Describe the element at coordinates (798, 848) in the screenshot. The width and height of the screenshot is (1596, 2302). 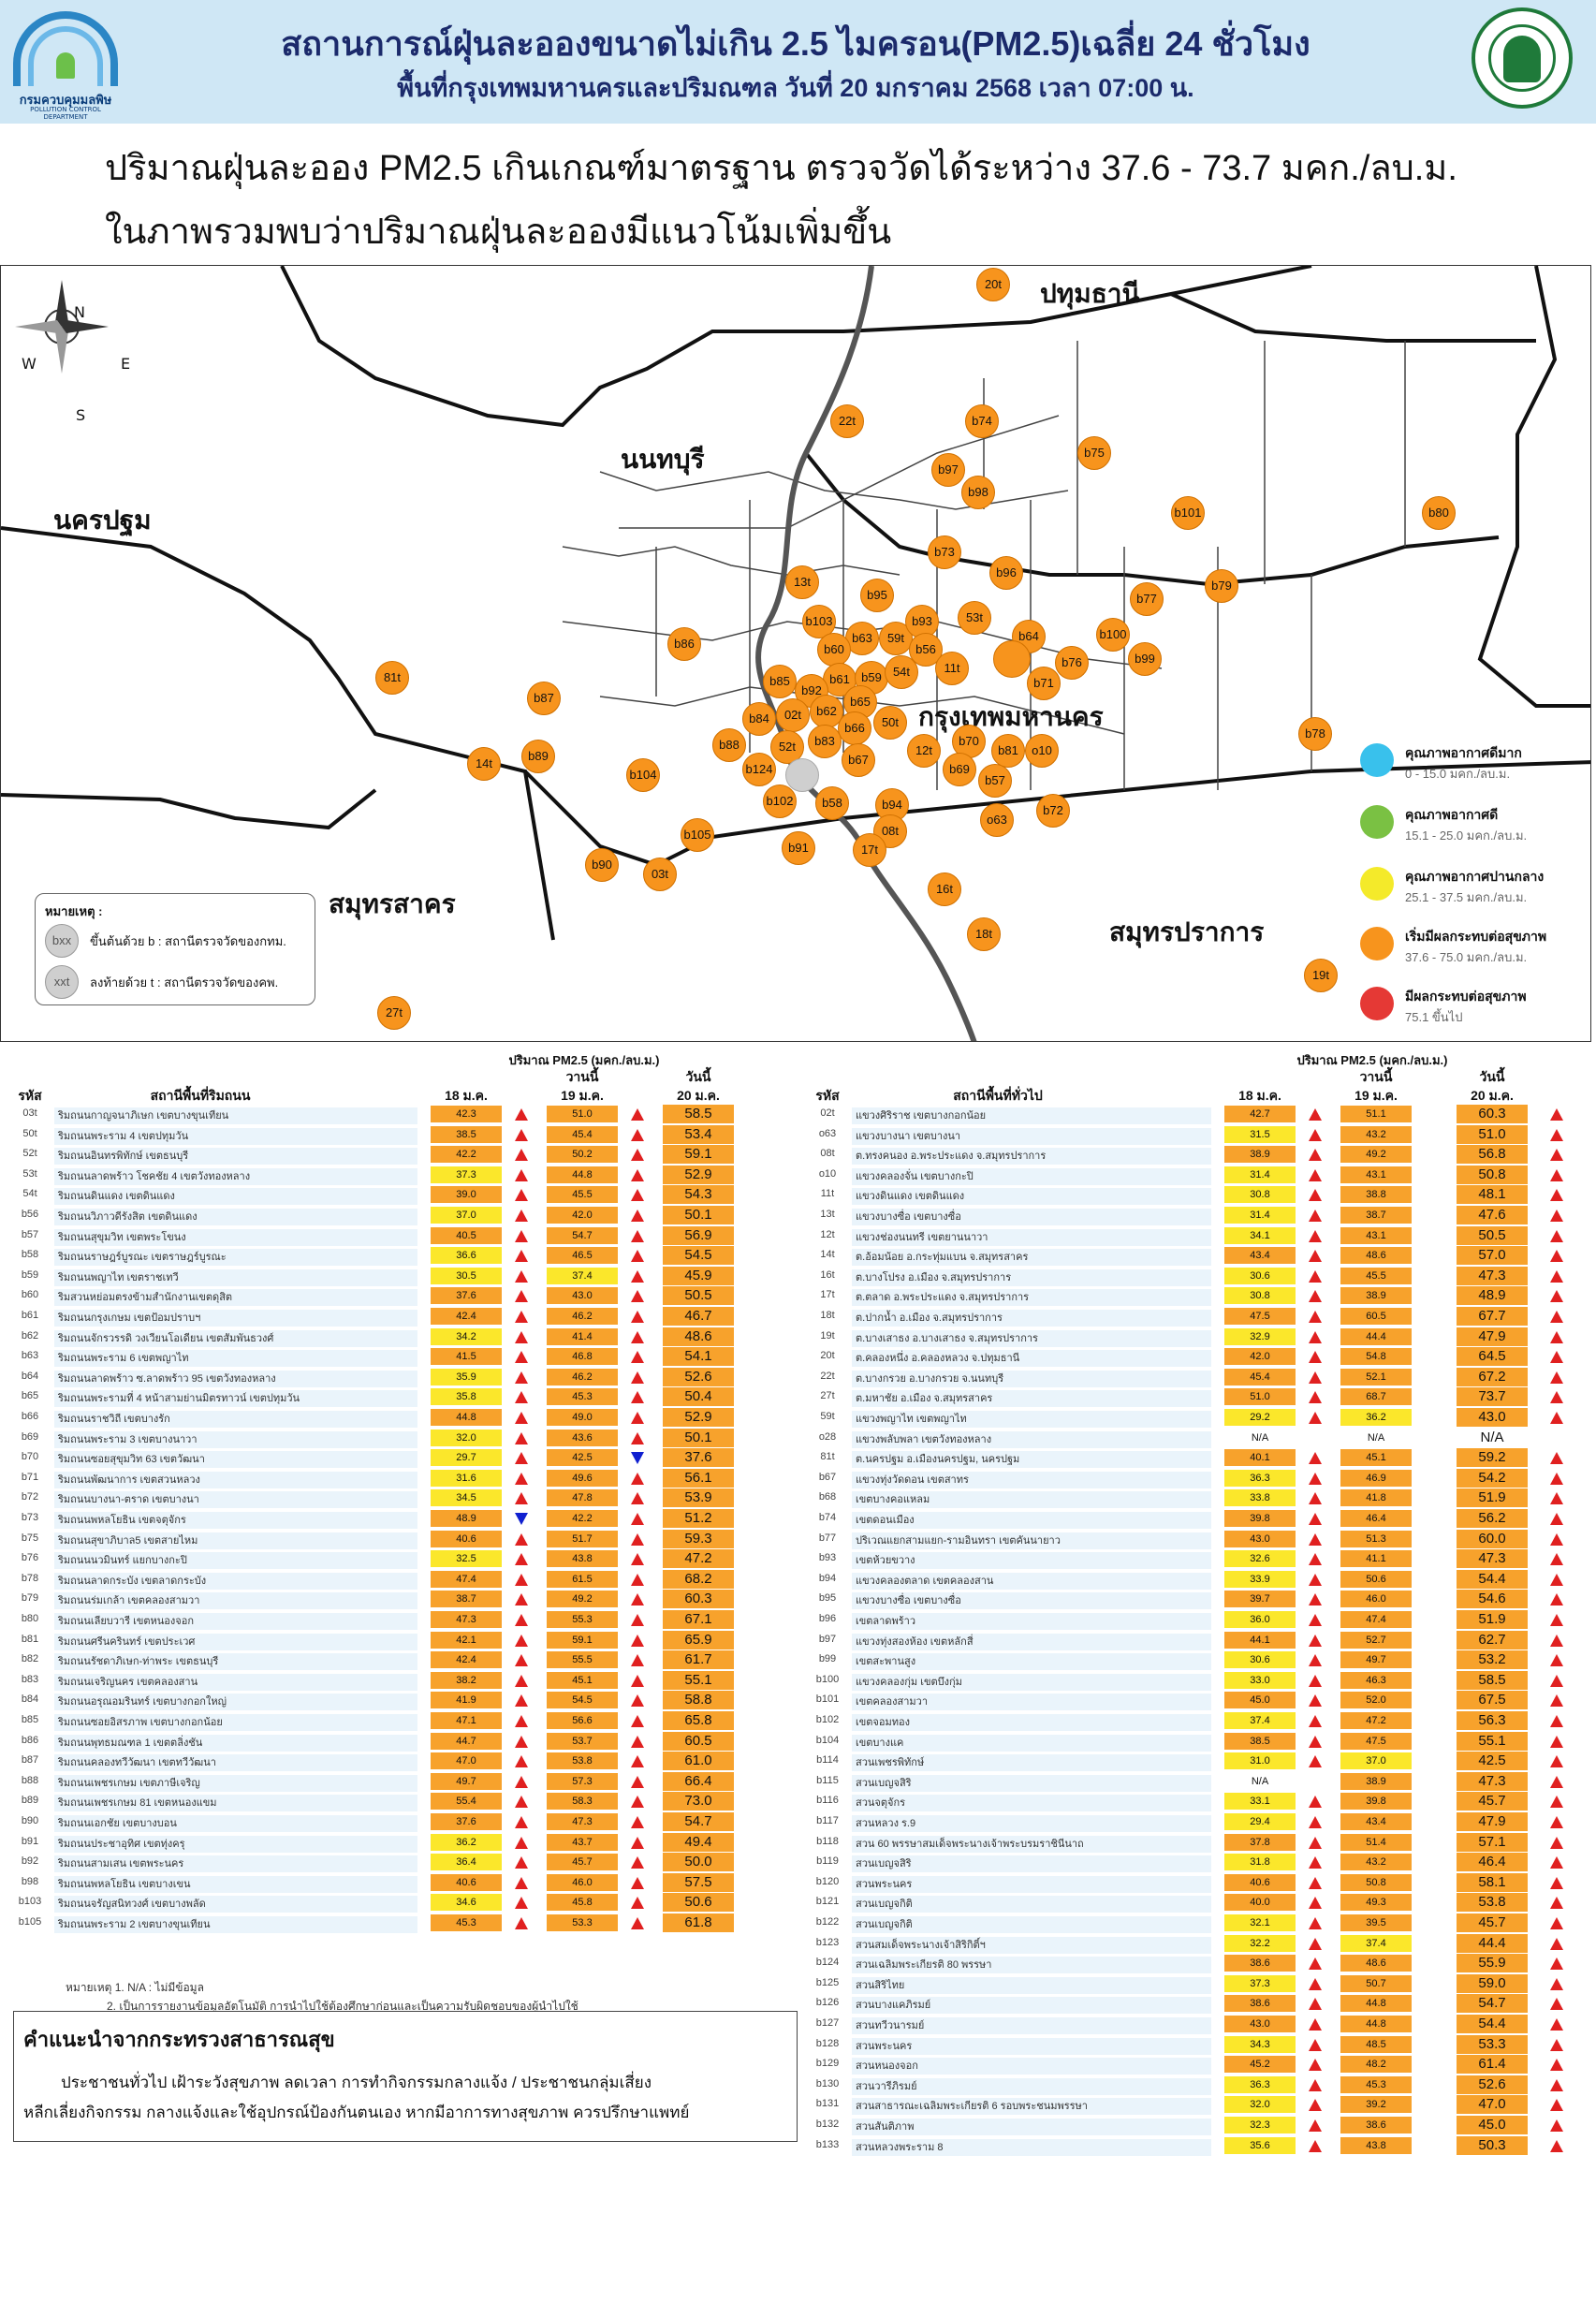
I see `station-marker: b91` at that location.